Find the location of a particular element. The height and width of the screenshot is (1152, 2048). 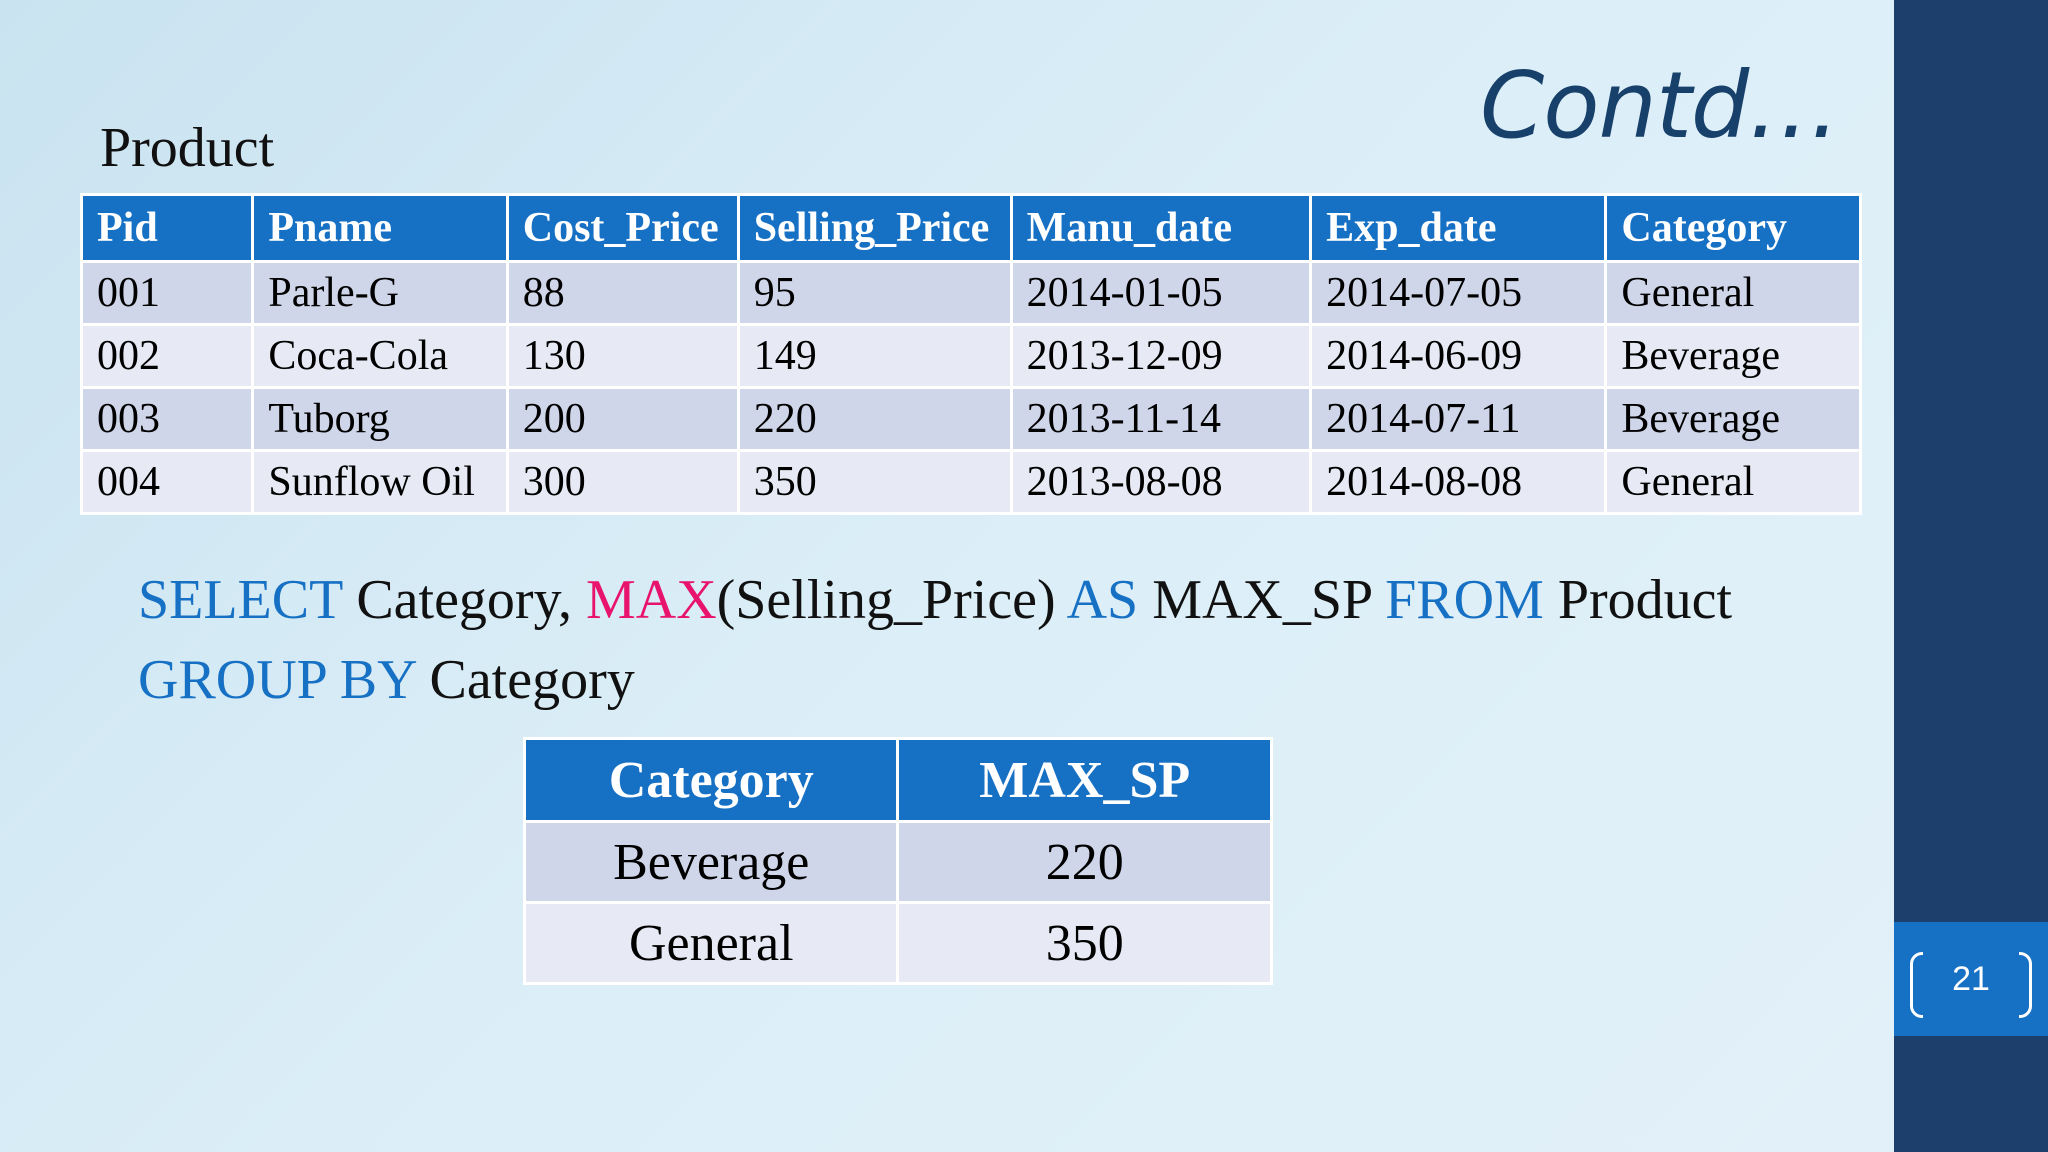

sql-alias: MAX_SP is located at coordinates (1262, 600).